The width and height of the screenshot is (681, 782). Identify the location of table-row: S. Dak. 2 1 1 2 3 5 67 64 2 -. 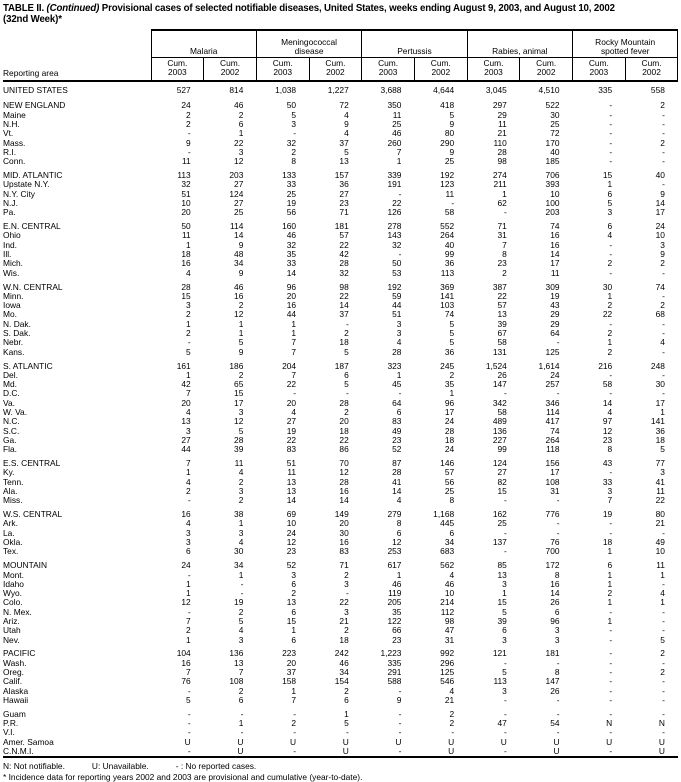
(340, 333).